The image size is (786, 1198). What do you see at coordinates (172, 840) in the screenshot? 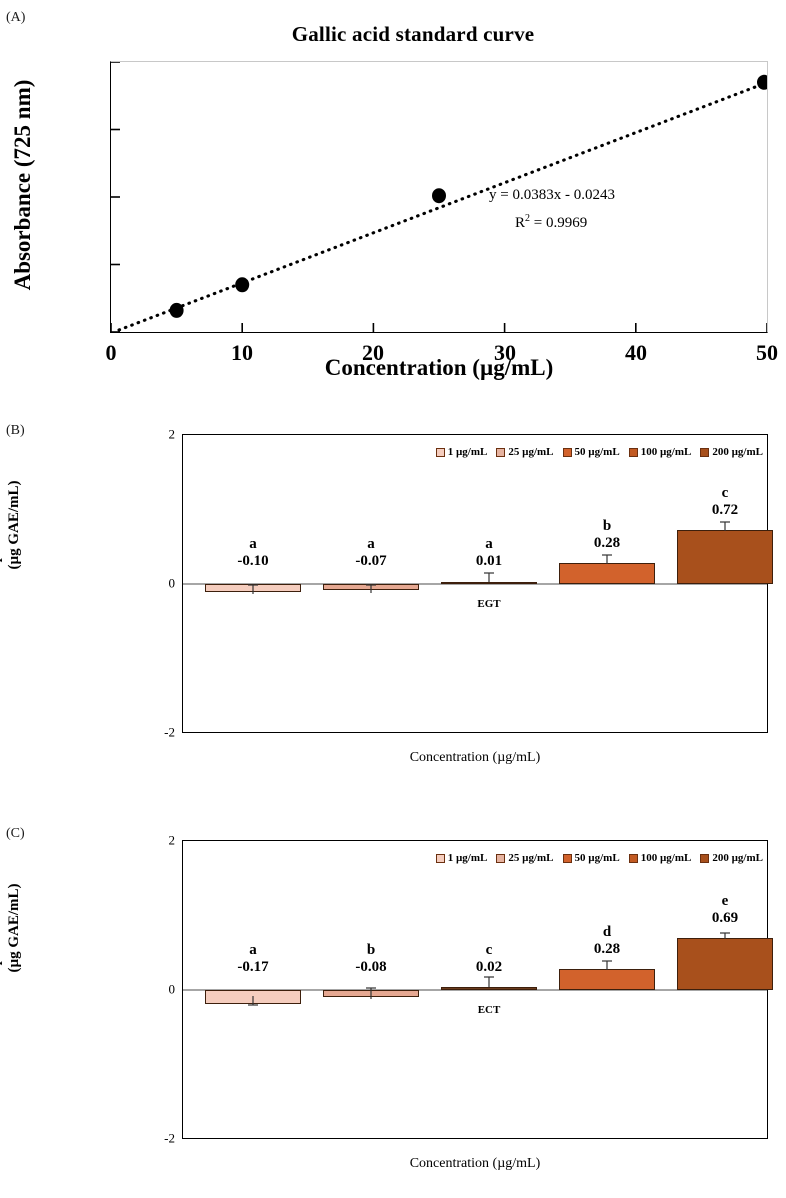
I see `panel-c-ytick-2: 2` at bounding box center [172, 840].